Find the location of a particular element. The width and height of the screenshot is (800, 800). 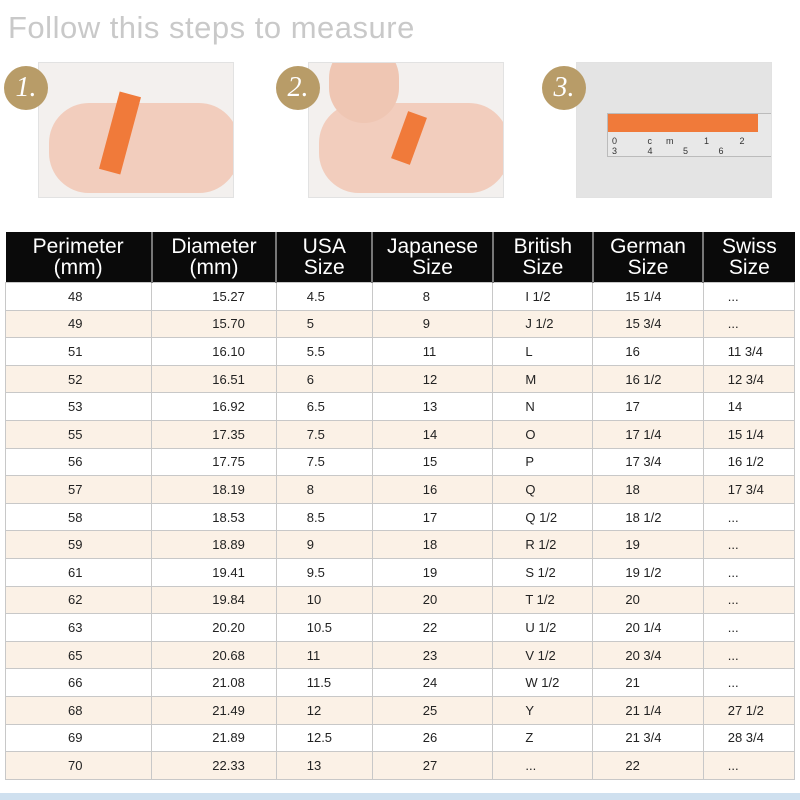

table-cell: M is located at coordinates (543, 379).